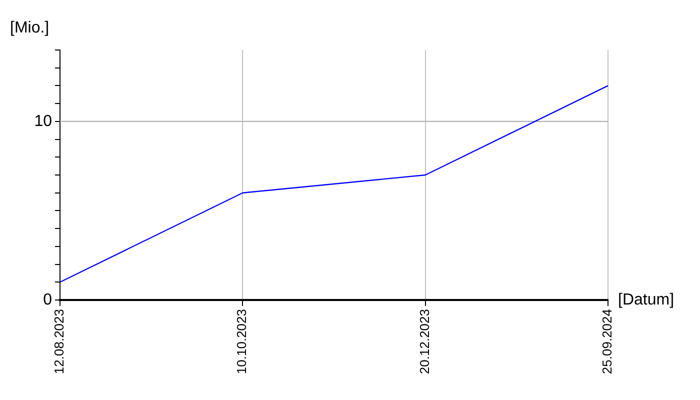 Image resolution: width=700 pixels, height=400 pixels. Describe the element at coordinates (646, 299) in the screenshot. I see `x-axis-title: [Datum]` at that location.